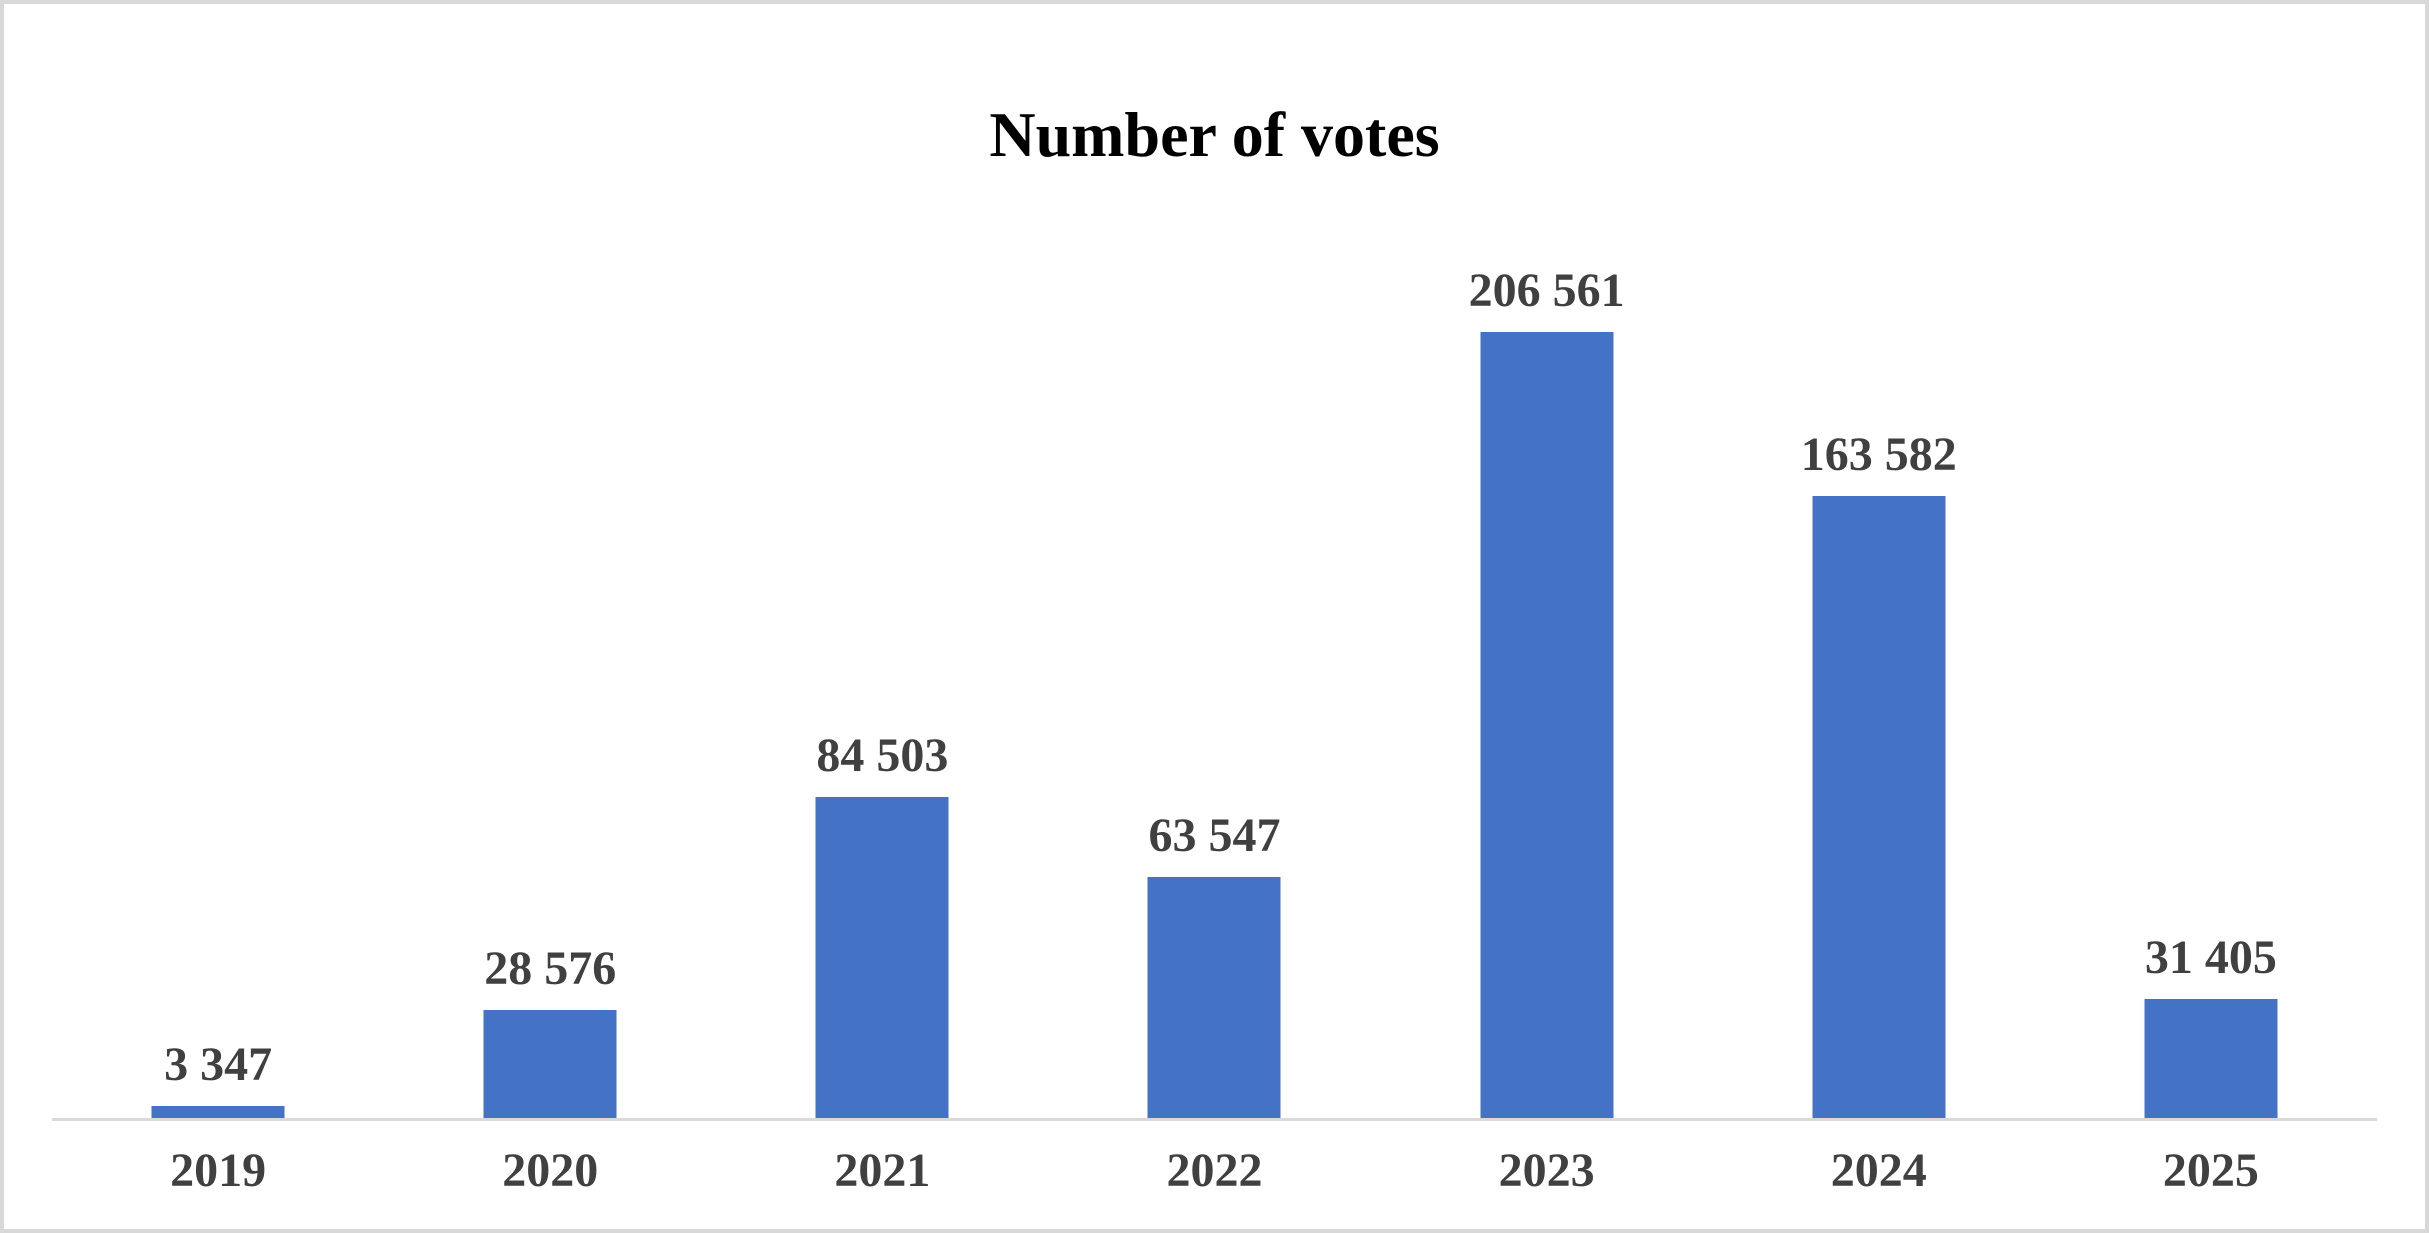  I want to click on bar-value-label: 31 405, so click(2210, 957).